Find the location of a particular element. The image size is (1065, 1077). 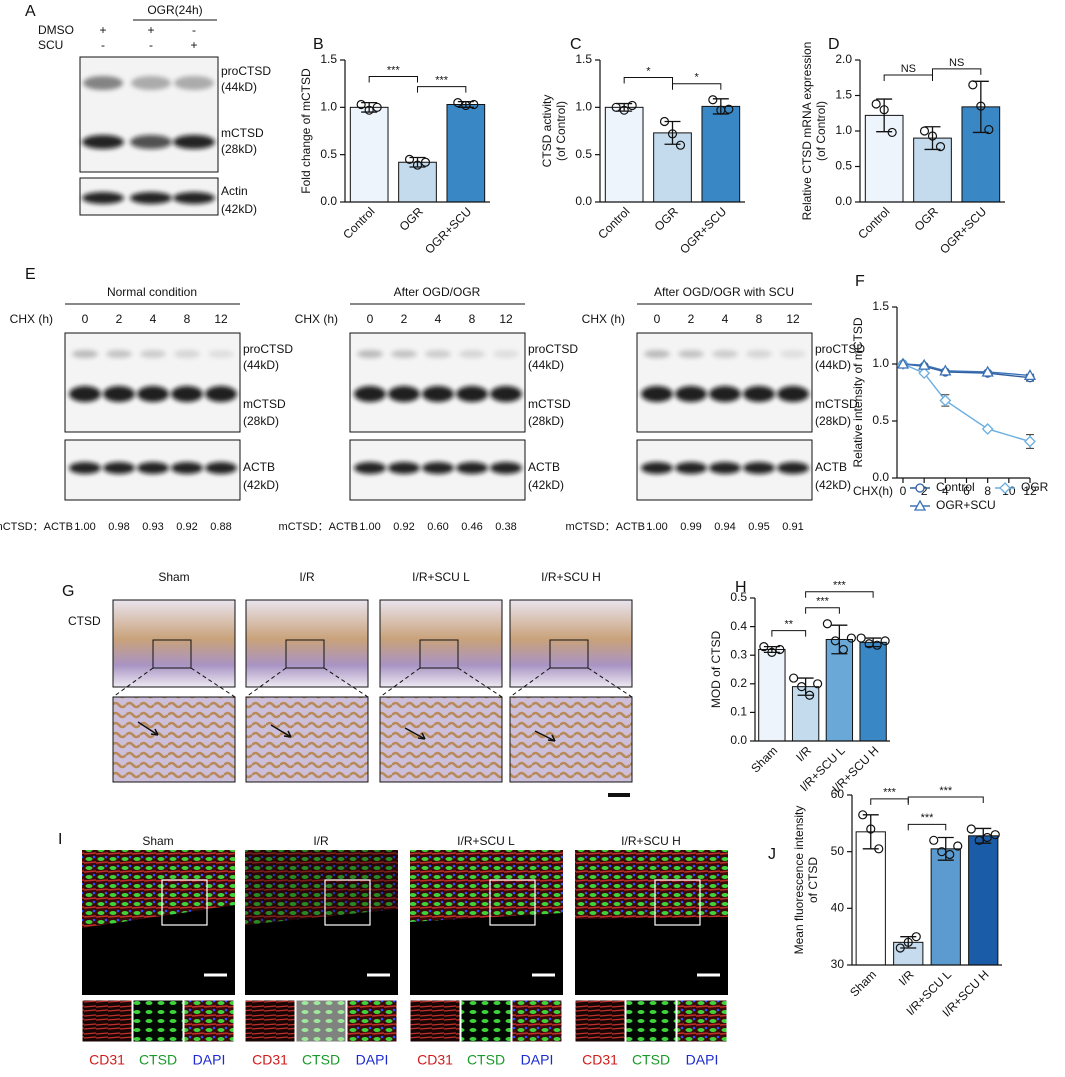

time-tick: 4 is located at coordinates (153, 319).